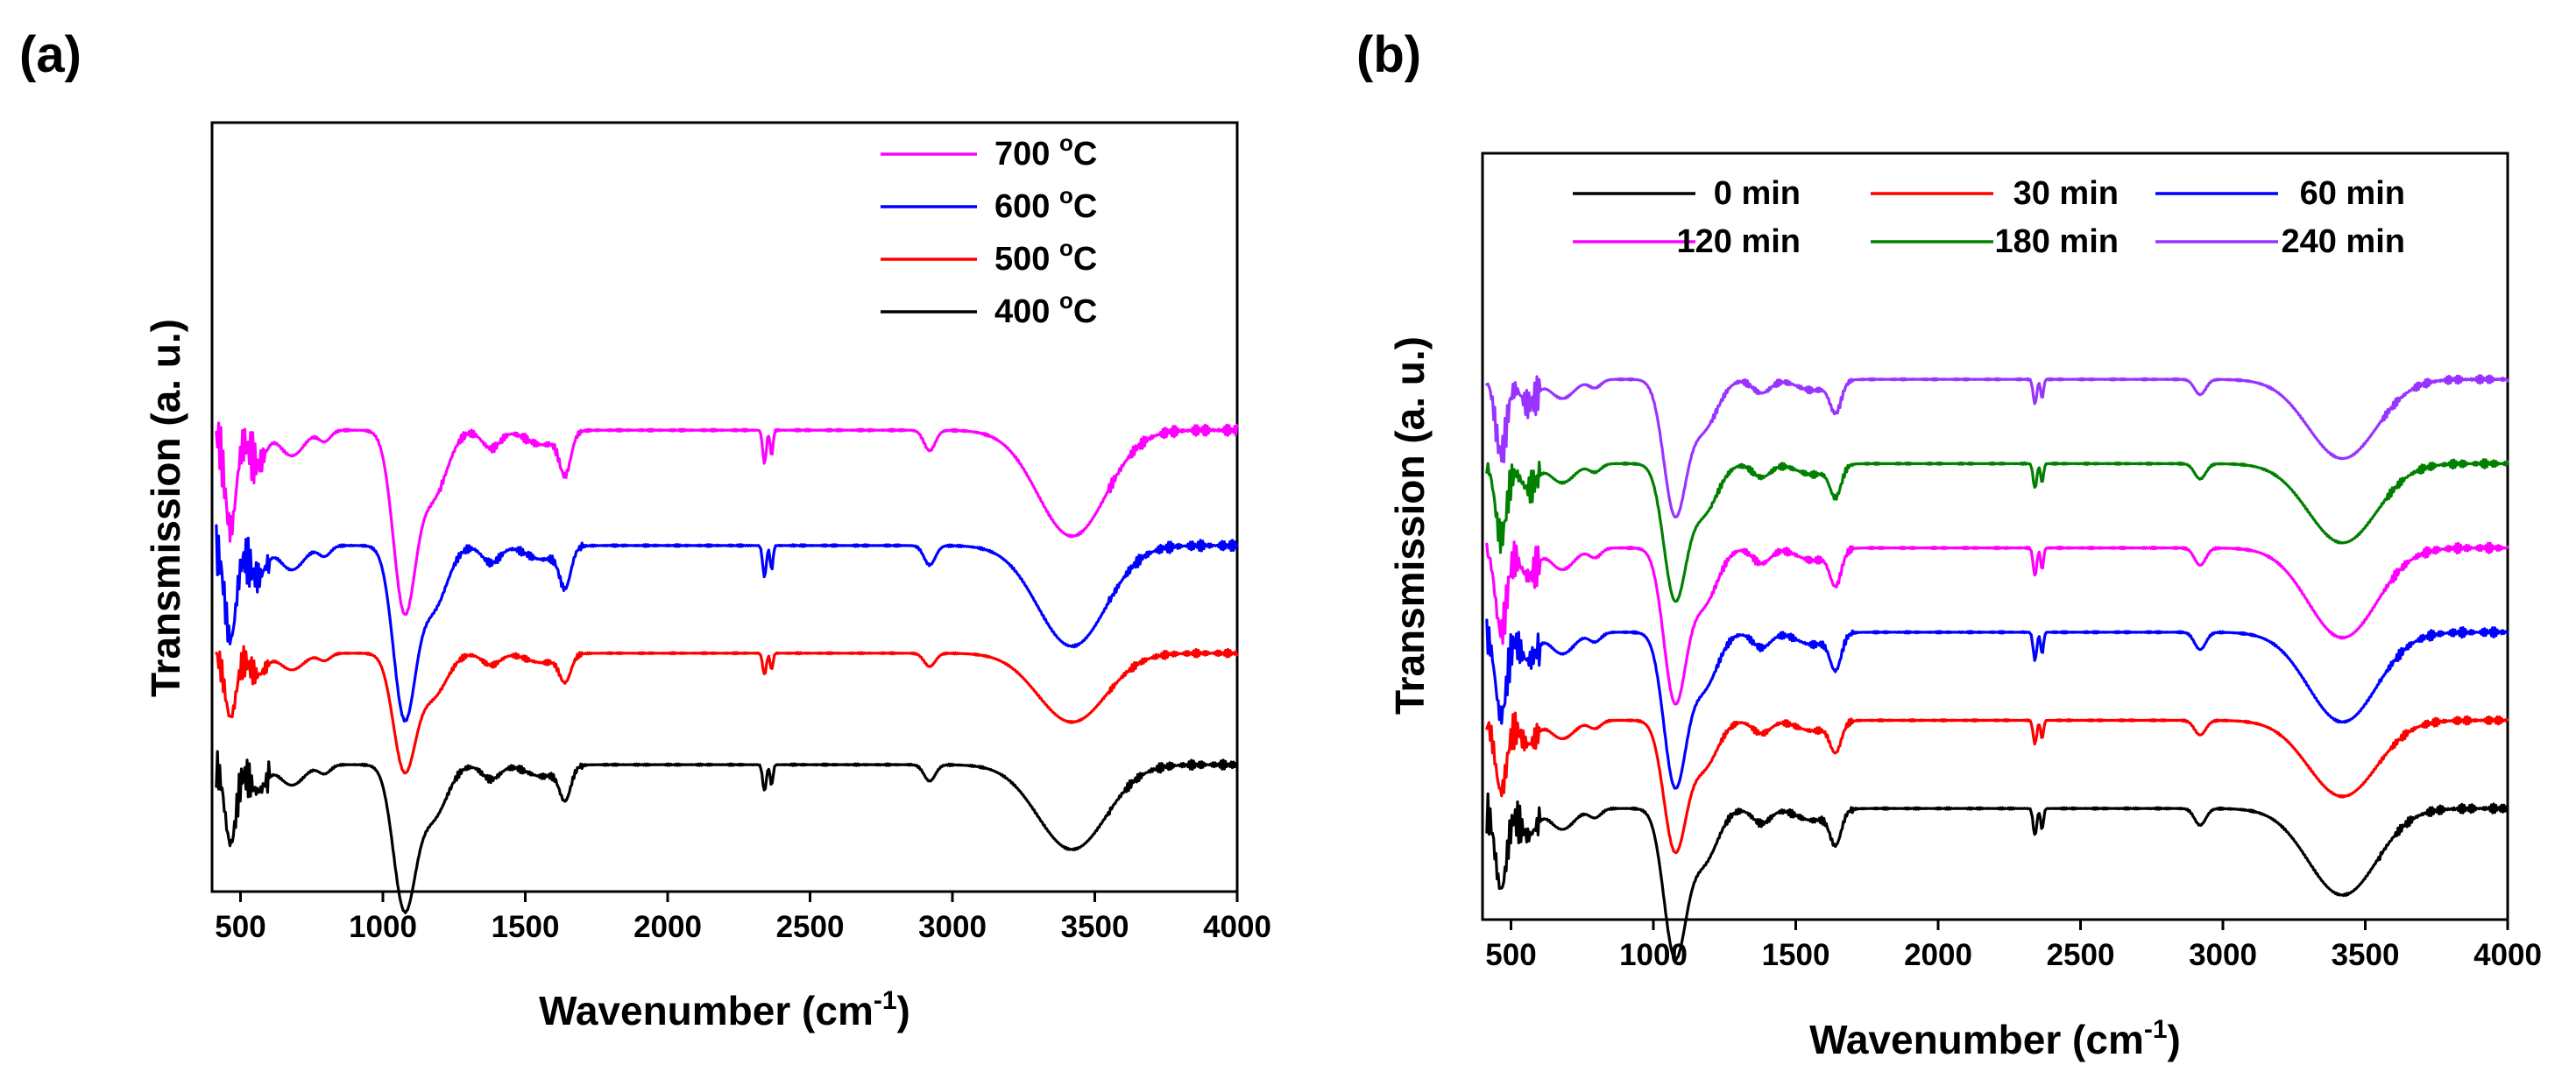 This screenshot has width=2576, height=1086. I want to click on legend-label: 240 min, so click(2343, 241).